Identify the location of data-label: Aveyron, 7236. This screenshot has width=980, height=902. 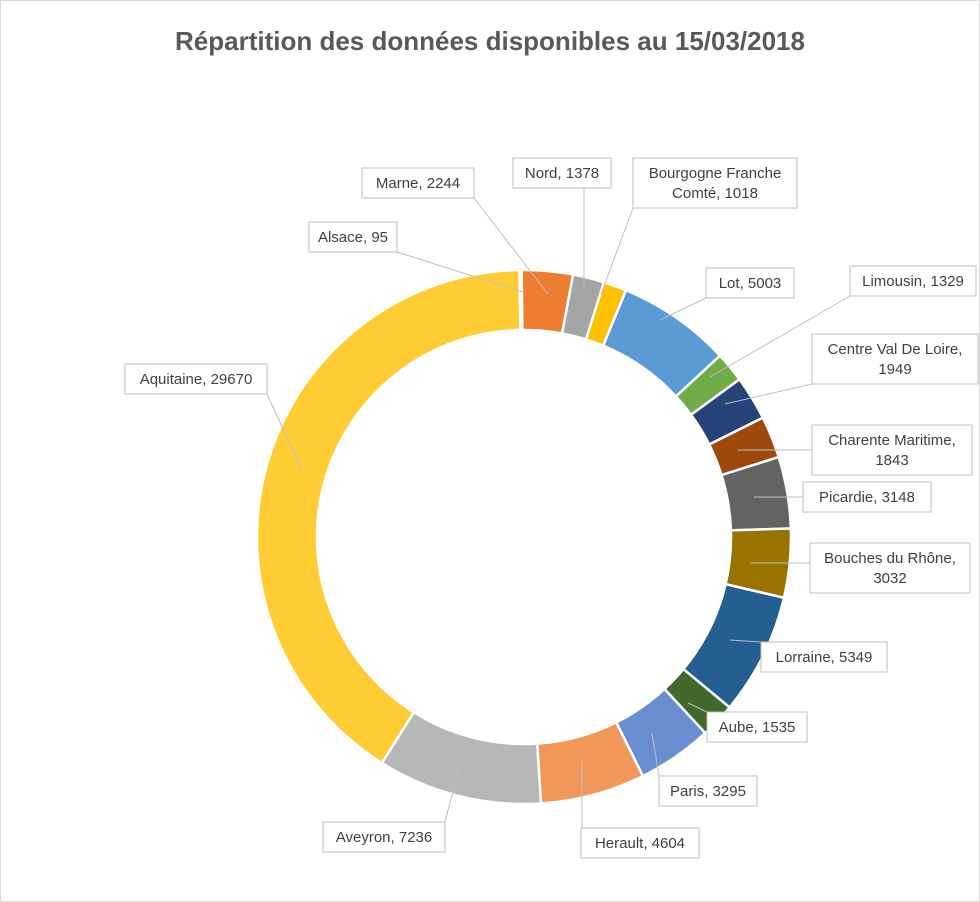
(384, 837).